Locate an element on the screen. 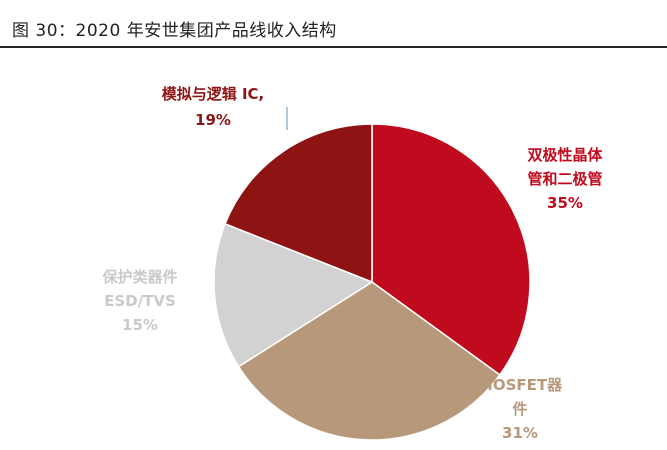 Image resolution: width=667 pixels, height=450 pixels. slice-name-label: ESD/TVS is located at coordinates (140, 301).